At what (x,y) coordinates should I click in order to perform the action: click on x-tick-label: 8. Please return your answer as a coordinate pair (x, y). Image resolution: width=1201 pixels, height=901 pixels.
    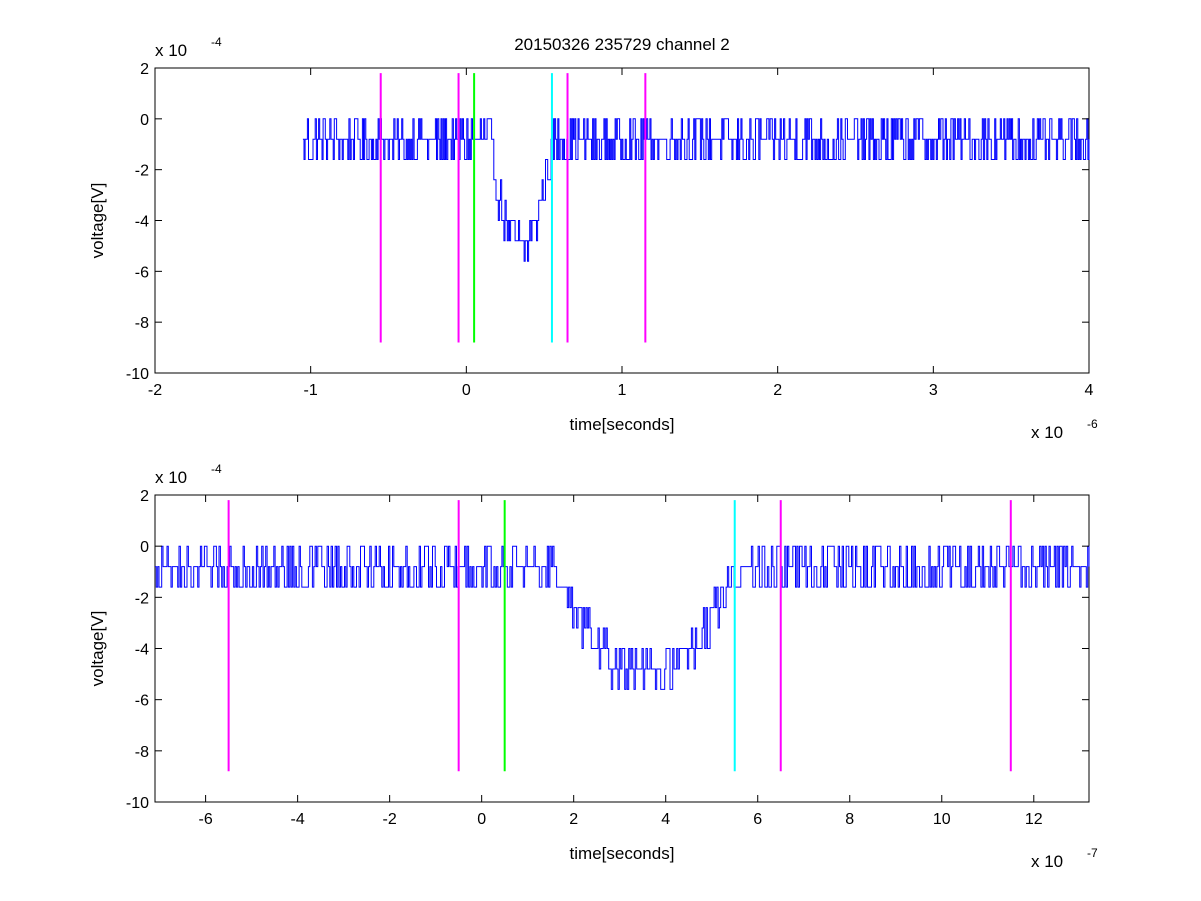
    Looking at the image, I should click on (849, 819).